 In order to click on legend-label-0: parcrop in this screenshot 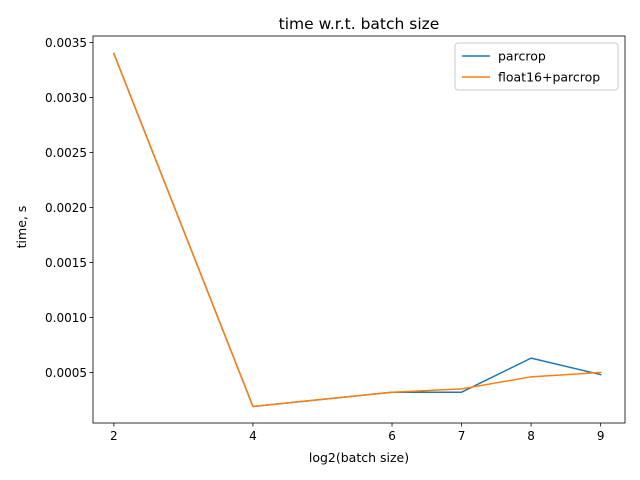, I will do `click(522, 56)`.